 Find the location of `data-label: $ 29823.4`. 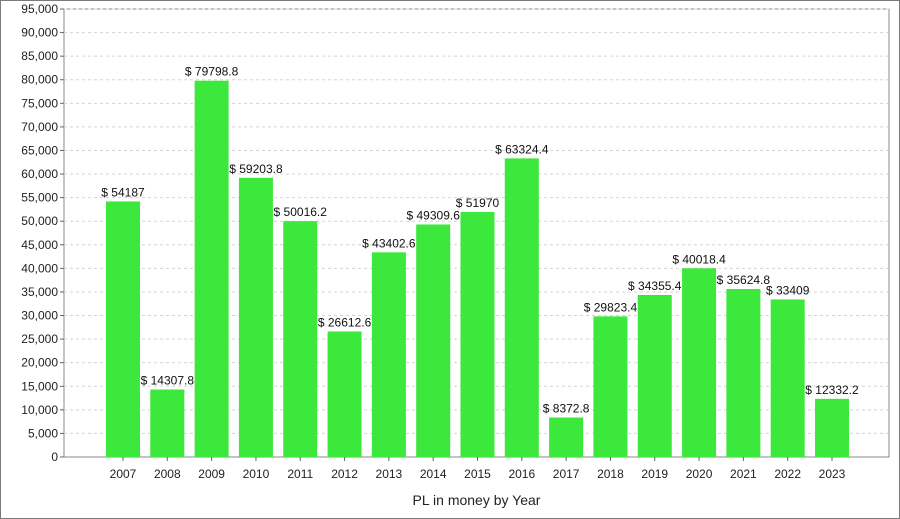

data-label: $ 29823.4 is located at coordinates (611, 307).